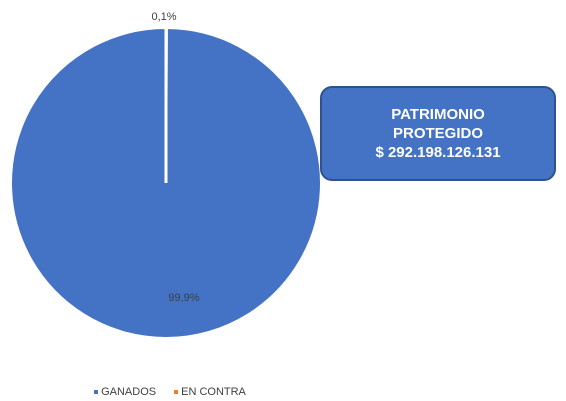 The height and width of the screenshot is (401, 566). What do you see at coordinates (170, 392) in the screenshot?
I see `legend: GANADOS EN CONTRA` at bounding box center [170, 392].